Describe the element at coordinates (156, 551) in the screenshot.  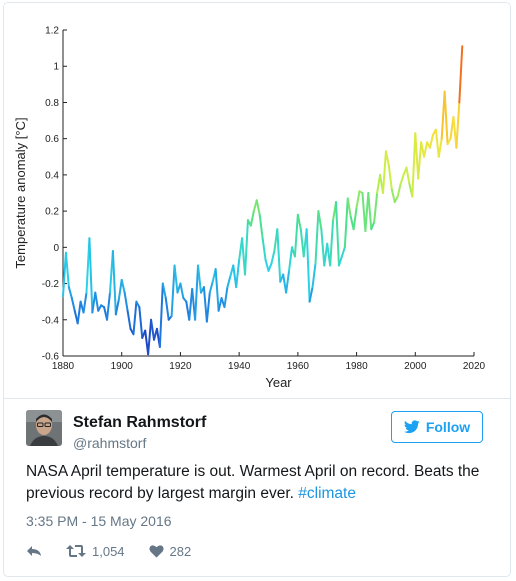
I see `heart-icon` at that location.